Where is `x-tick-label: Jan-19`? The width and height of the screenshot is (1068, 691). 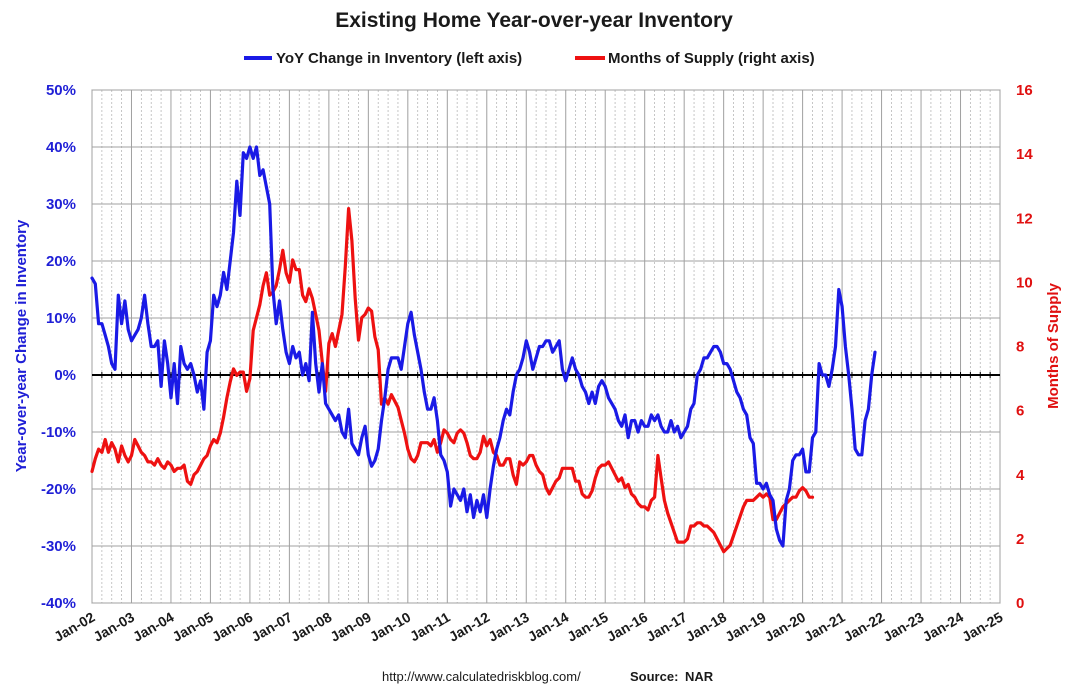 x-tick-label: Jan-19 is located at coordinates (745, 627).